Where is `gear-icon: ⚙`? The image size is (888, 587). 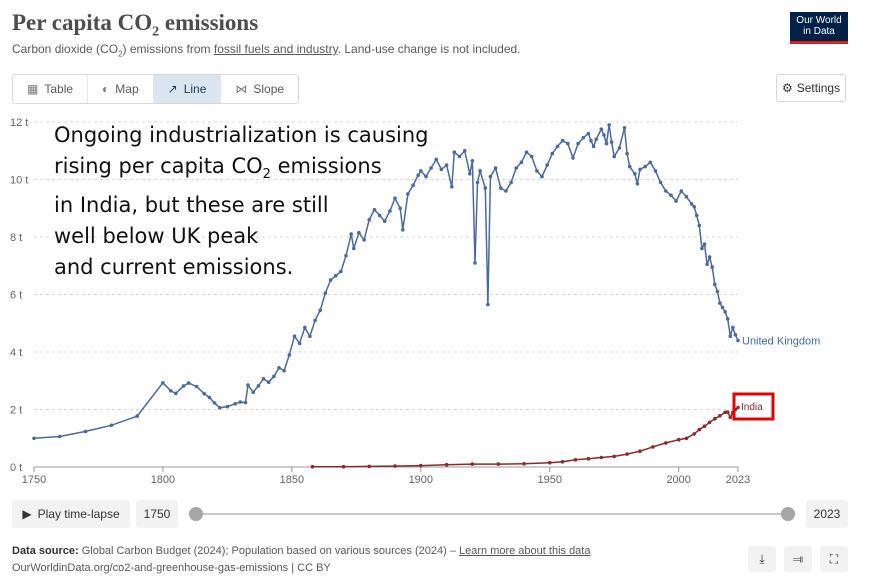
gear-icon: ⚙ is located at coordinates (787, 88).